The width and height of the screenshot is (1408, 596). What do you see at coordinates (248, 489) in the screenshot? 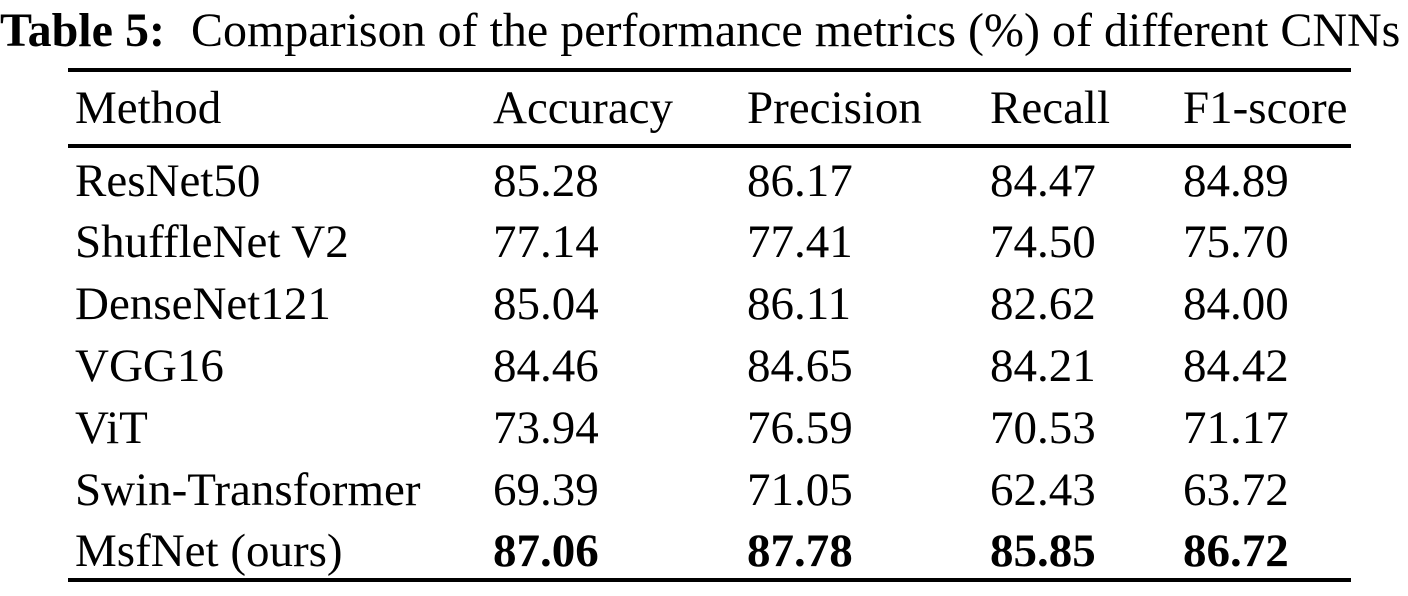
I see `method-cell: Swin-Transformer` at bounding box center [248, 489].